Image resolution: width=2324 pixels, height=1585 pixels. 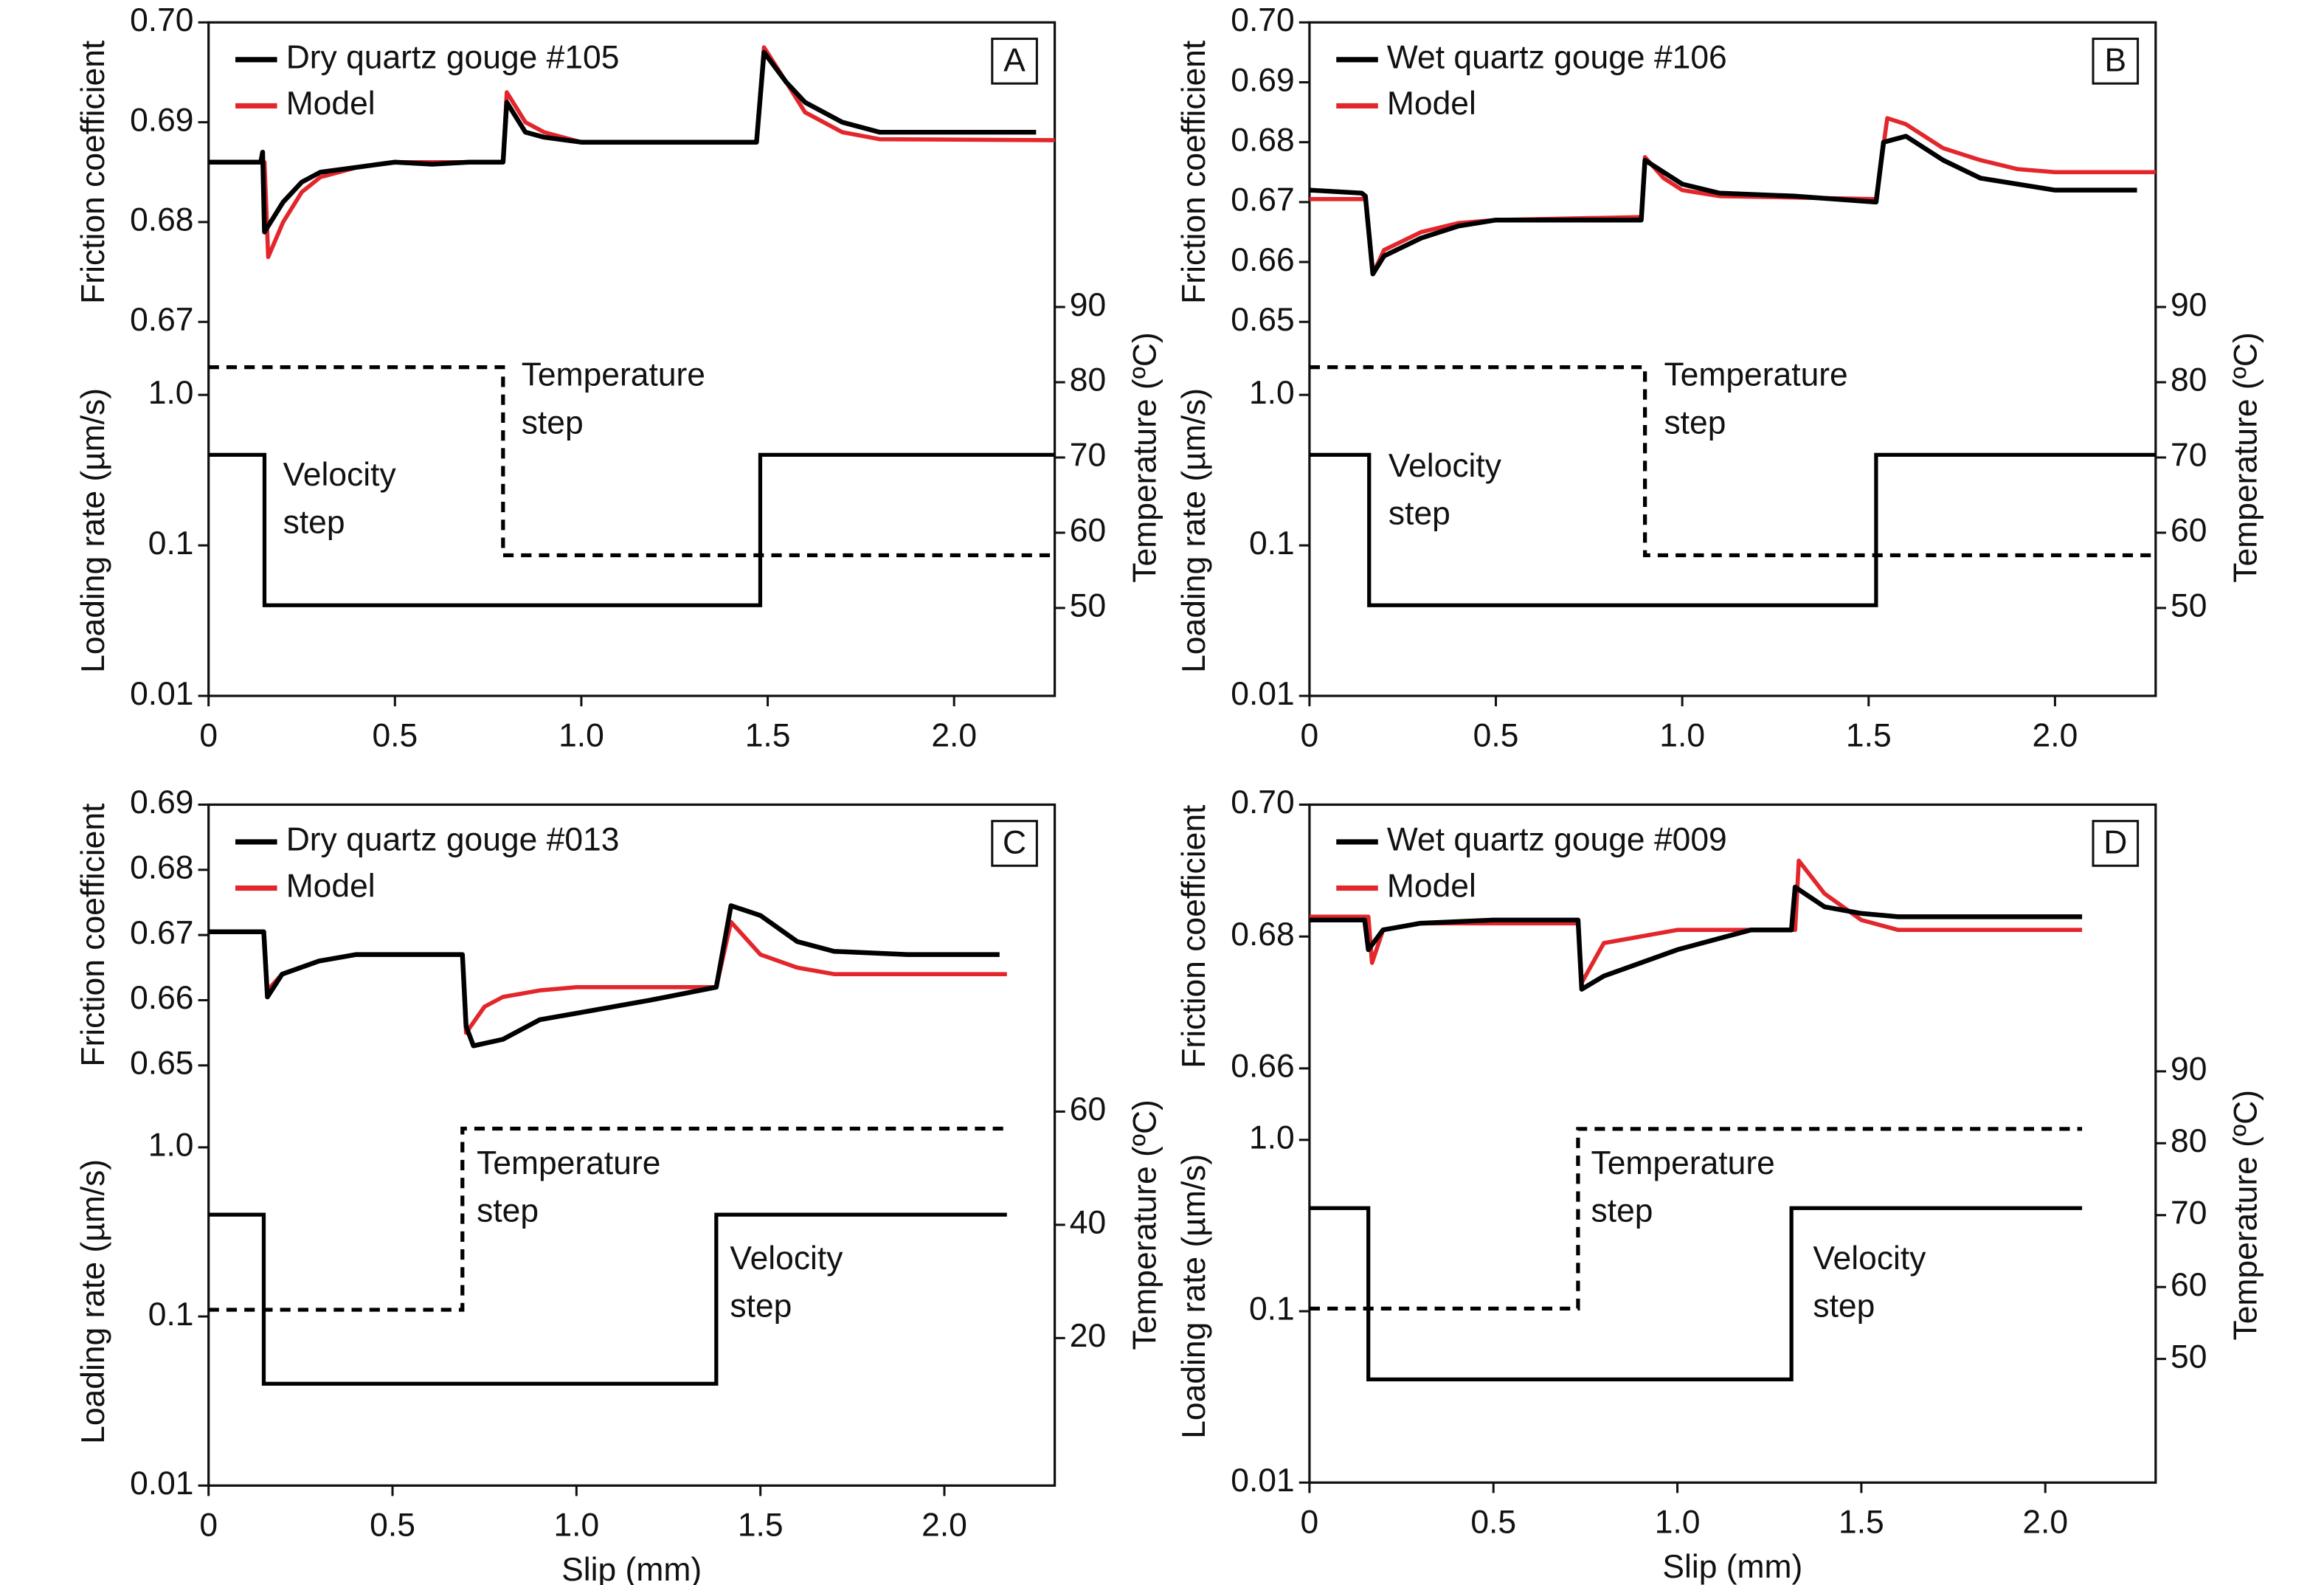 What do you see at coordinates (161, 933) in the screenshot?
I see `y-tick-label: 0.67` at bounding box center [161, 933].